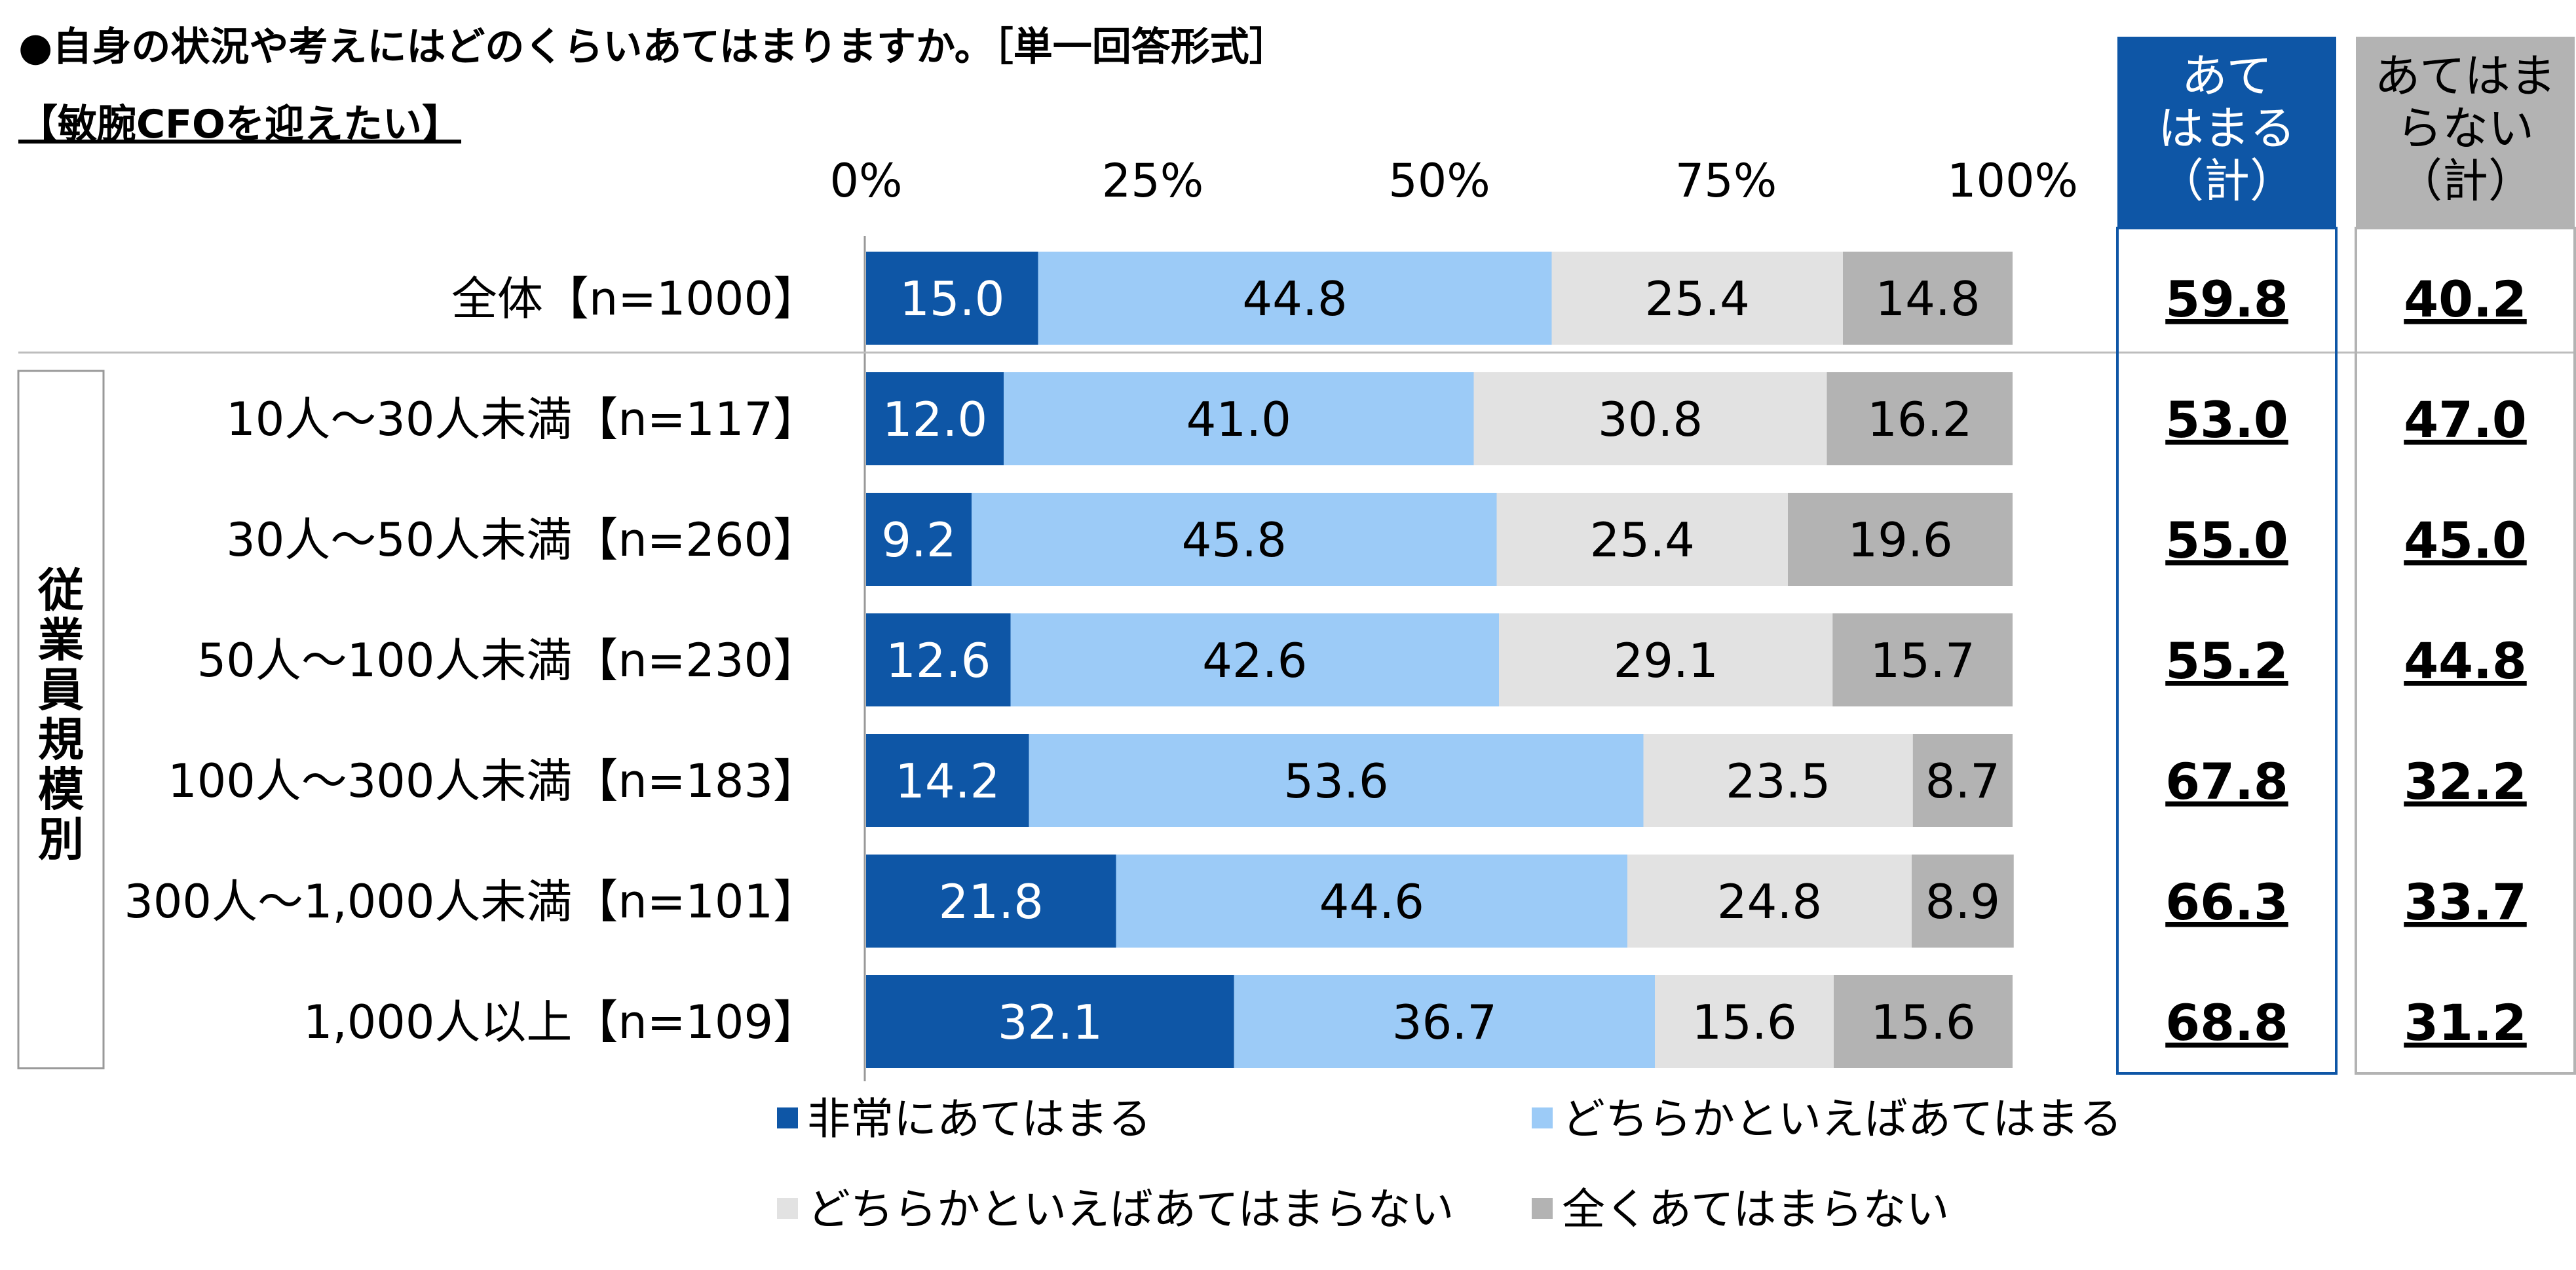 Image resolution: width=2576 pixels, height=1270 pixels. Describe the element at coordinates (2465, 420) in the screenshot. I see `total-value: 47.0` at that location.